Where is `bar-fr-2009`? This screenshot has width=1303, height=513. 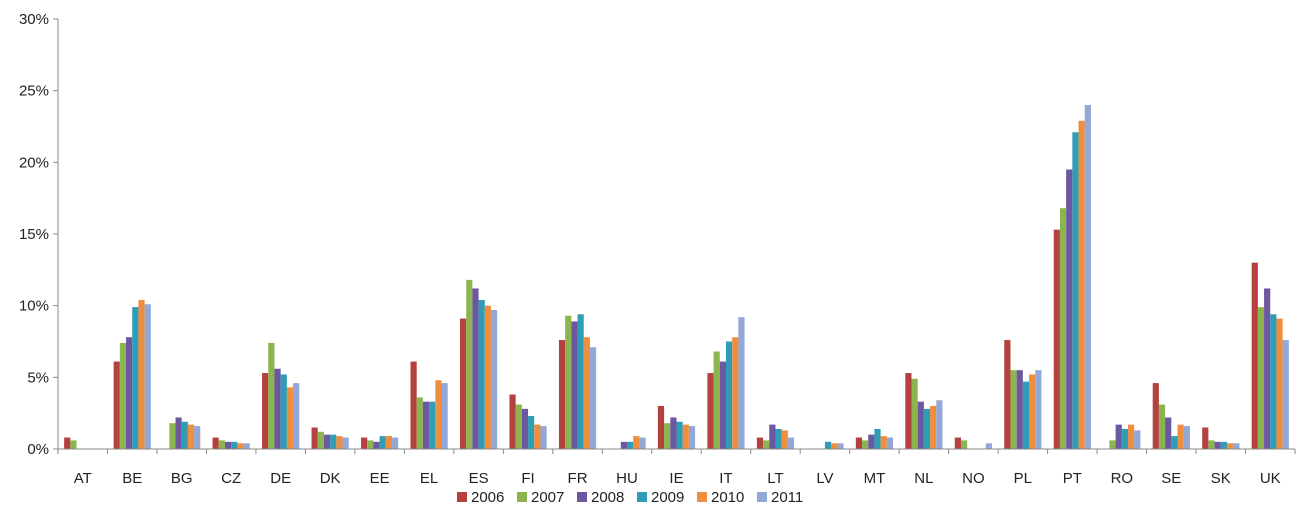 bar-fr-2009 is located at coordinates (580, 381).